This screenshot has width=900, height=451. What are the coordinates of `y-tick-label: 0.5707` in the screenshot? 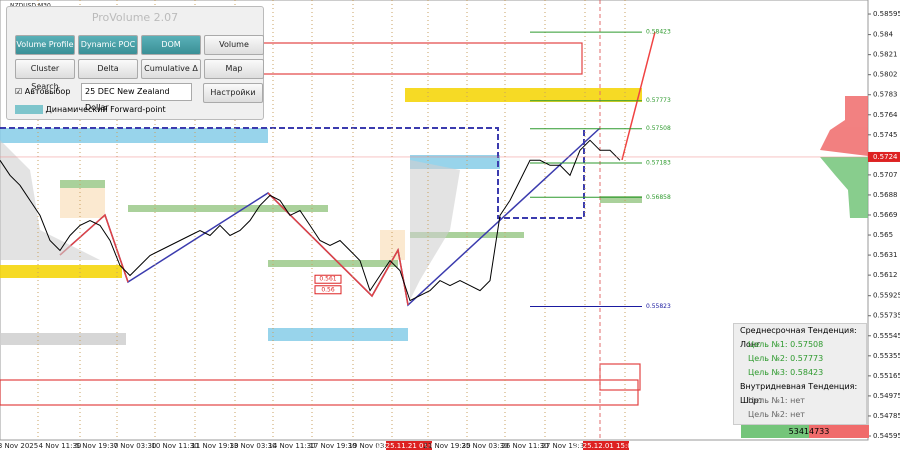 It's located at (885, 175).